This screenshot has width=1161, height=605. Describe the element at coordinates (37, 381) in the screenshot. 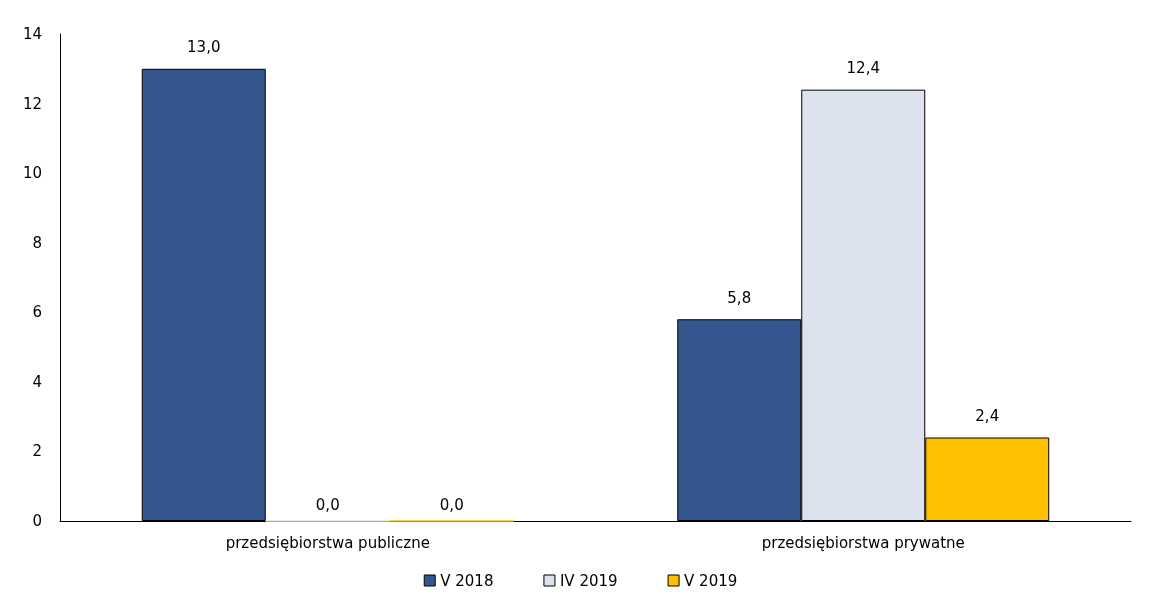

I see `y-tick-label: 4` at that location.